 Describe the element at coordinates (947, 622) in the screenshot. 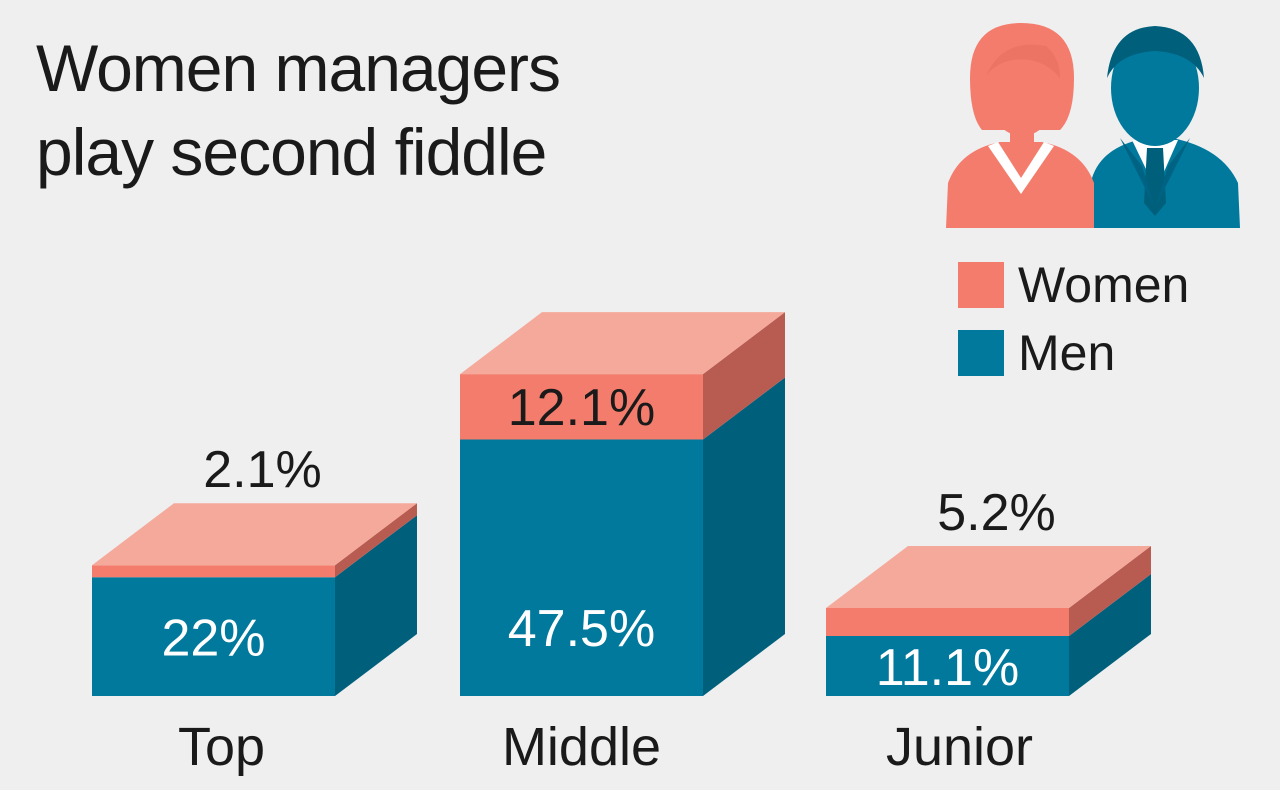

I see `bar-women-junior` at that location.